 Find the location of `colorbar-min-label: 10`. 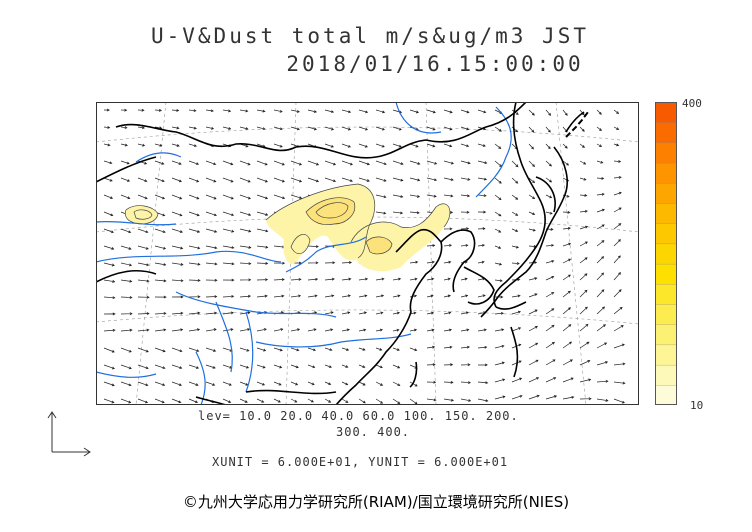

colorbar-min-label: 10 is located at coordinates (697, 405).